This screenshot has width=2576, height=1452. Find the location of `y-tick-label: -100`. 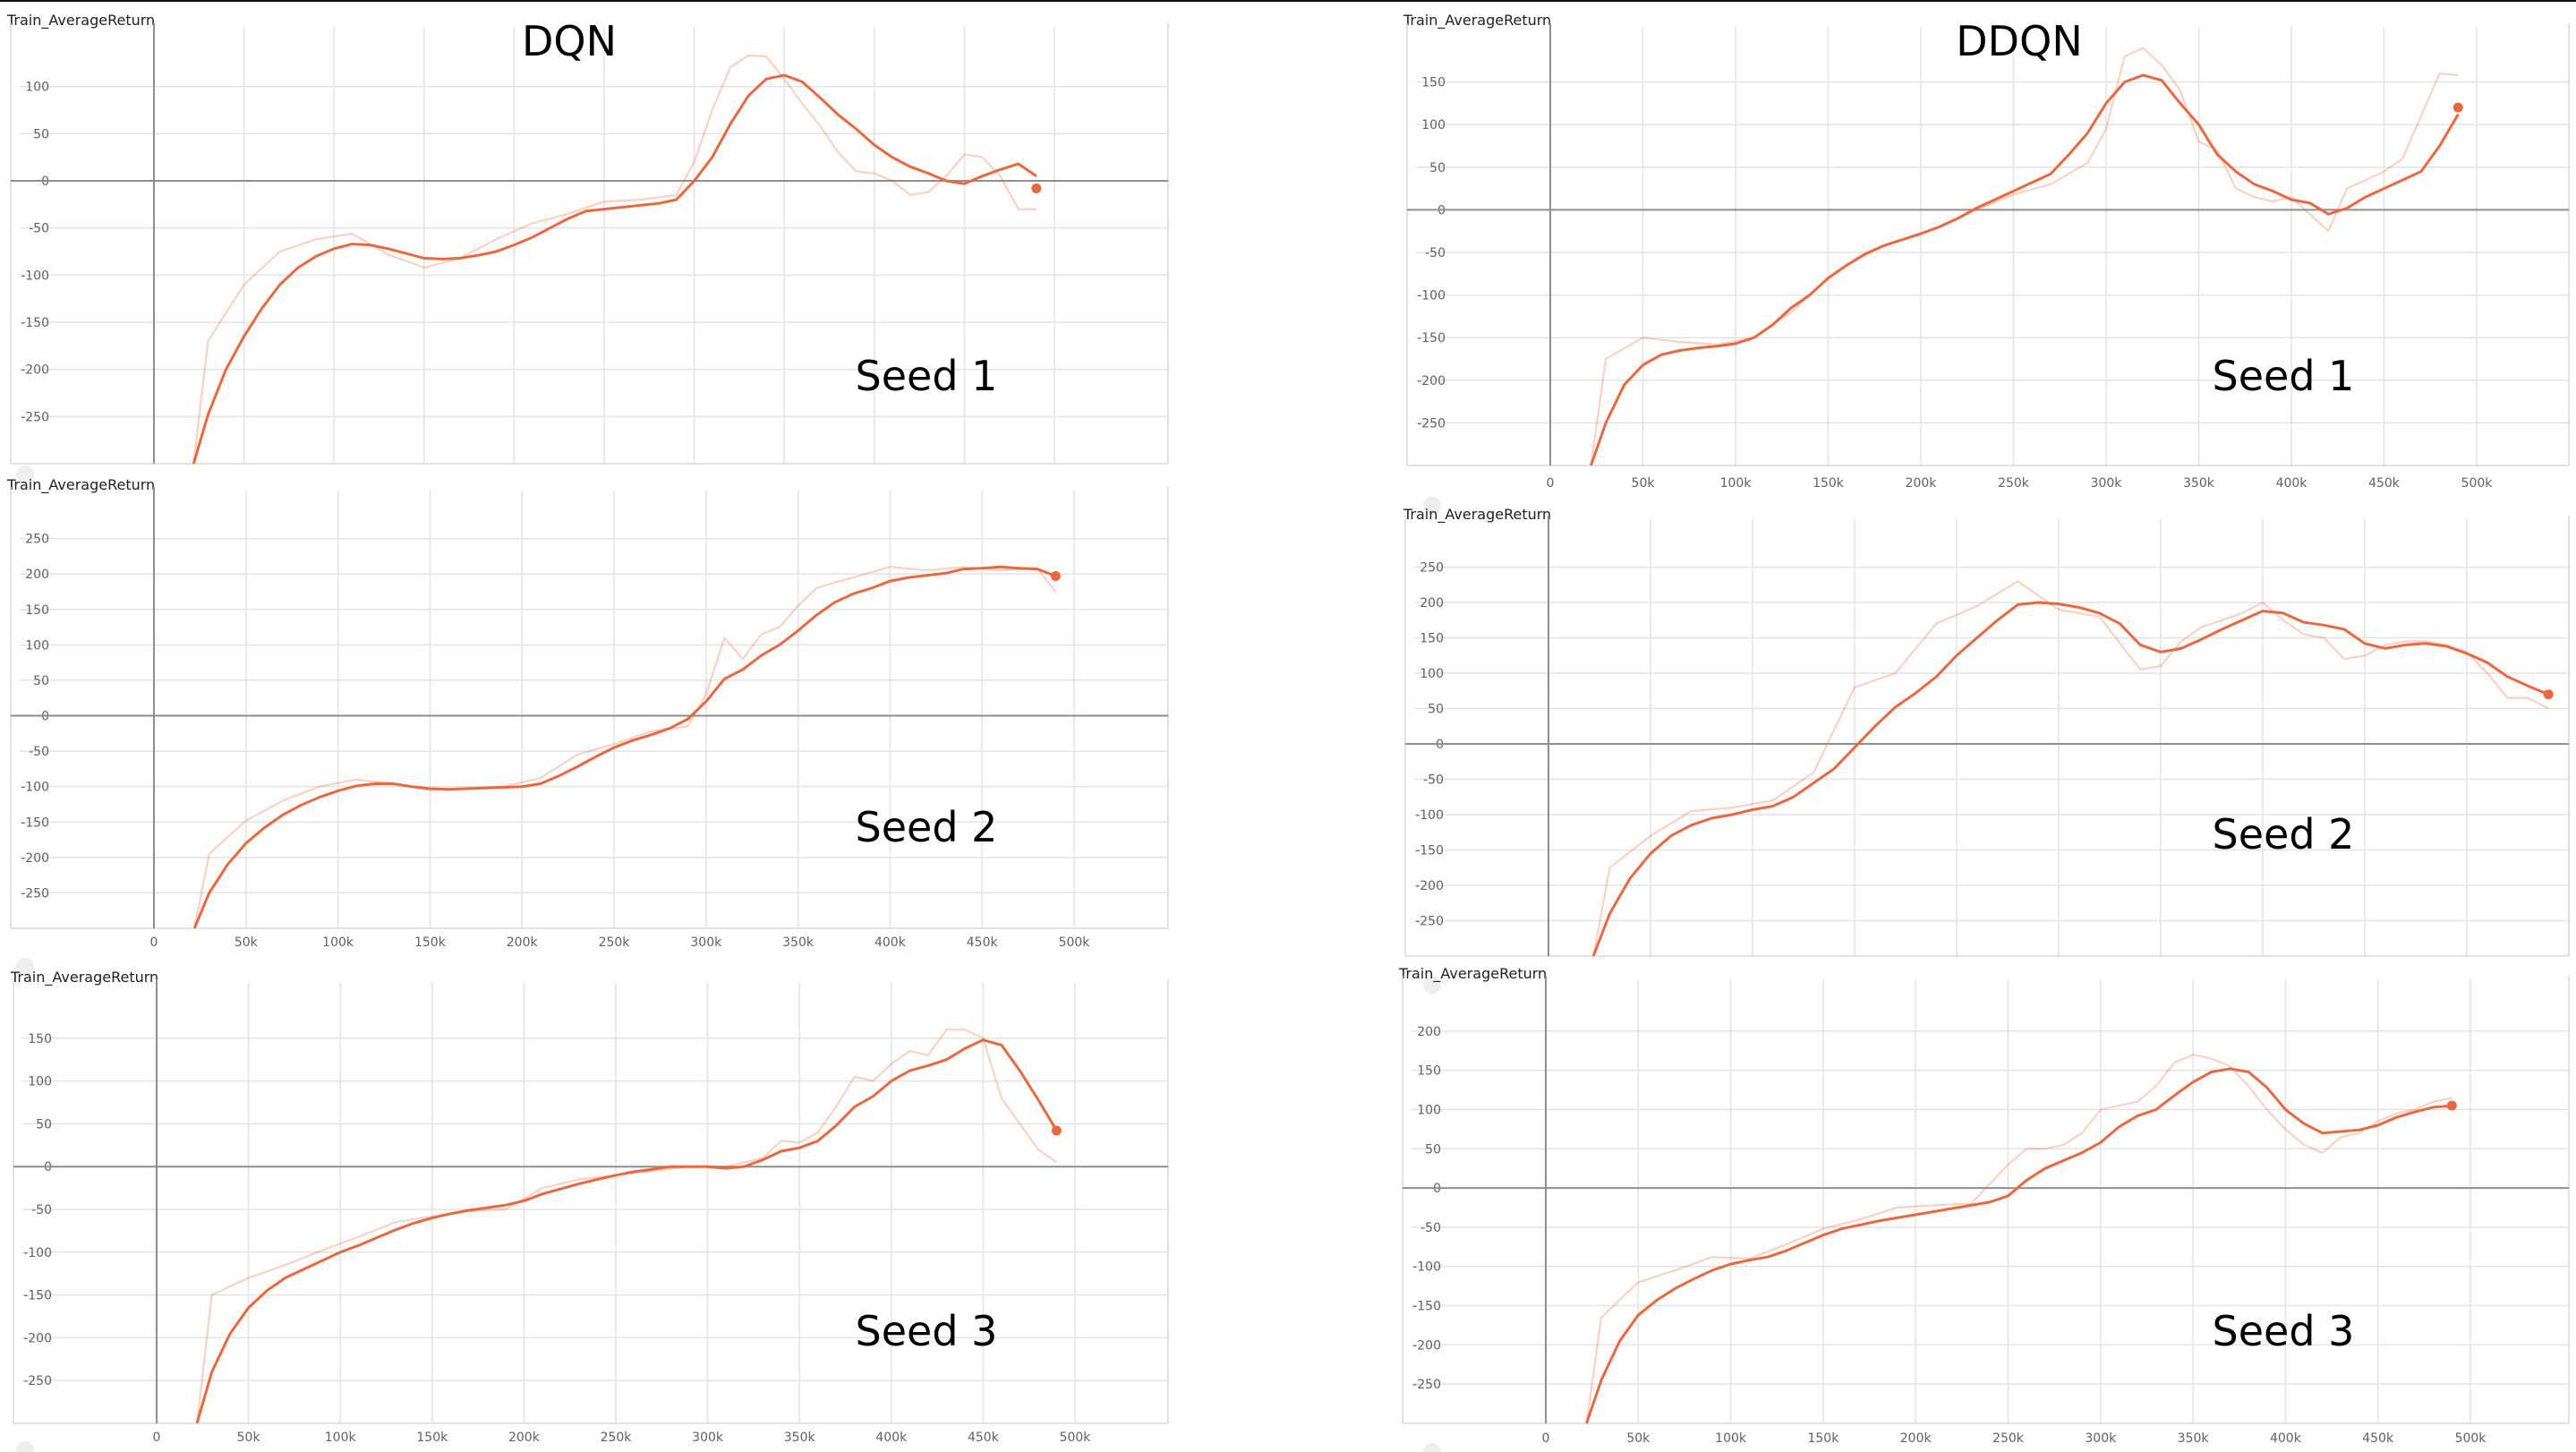

y-tick-label: -100 is located at coordinates (1426, 1267).